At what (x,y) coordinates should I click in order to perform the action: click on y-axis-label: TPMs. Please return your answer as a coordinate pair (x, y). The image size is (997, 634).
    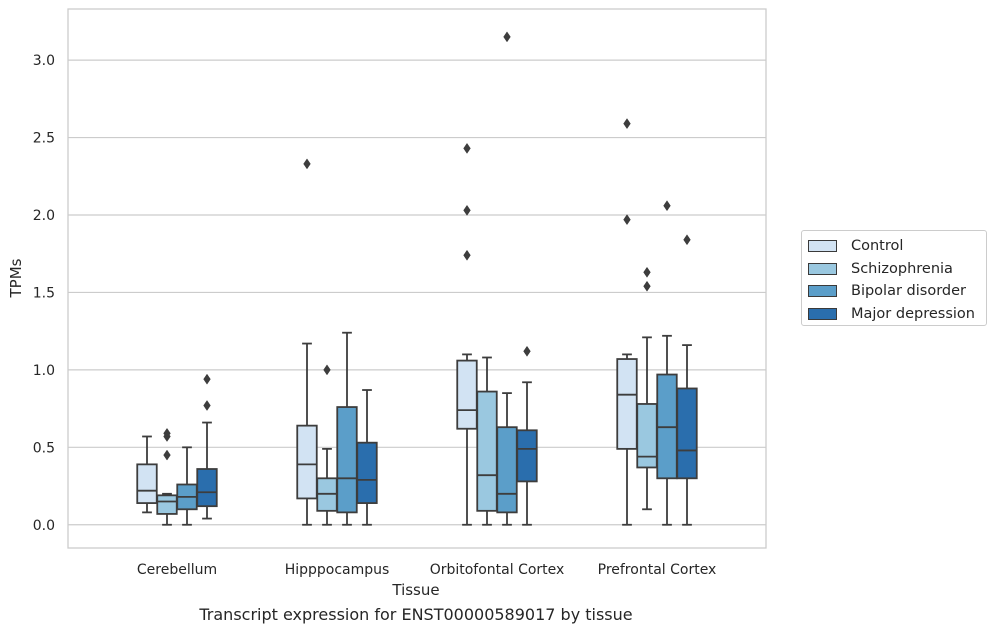
    Looking at the image, I should click on (16, 278).